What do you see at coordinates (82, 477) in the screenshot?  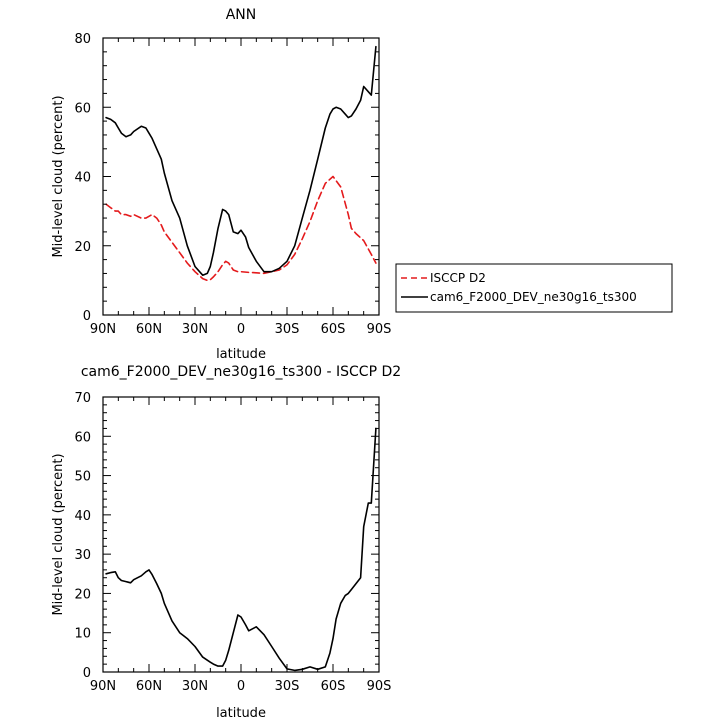 I see `bottom-ytick-label: 50` at bounding box center [82, 477].